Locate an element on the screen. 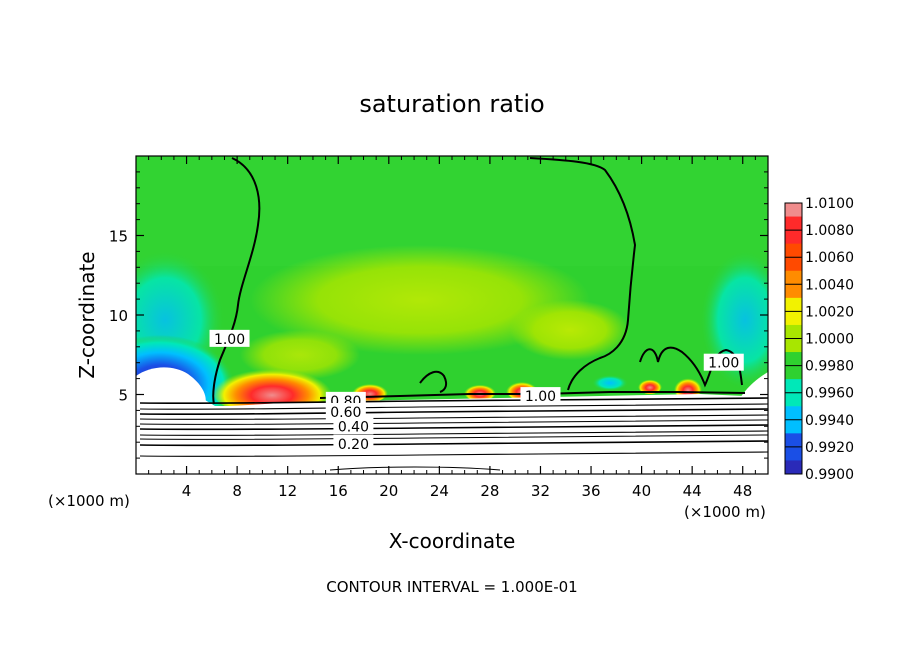 The height and width of the screenshot is (658, 904). colorbar-label-1: 1.0080 is located at coordinates (829, 231).